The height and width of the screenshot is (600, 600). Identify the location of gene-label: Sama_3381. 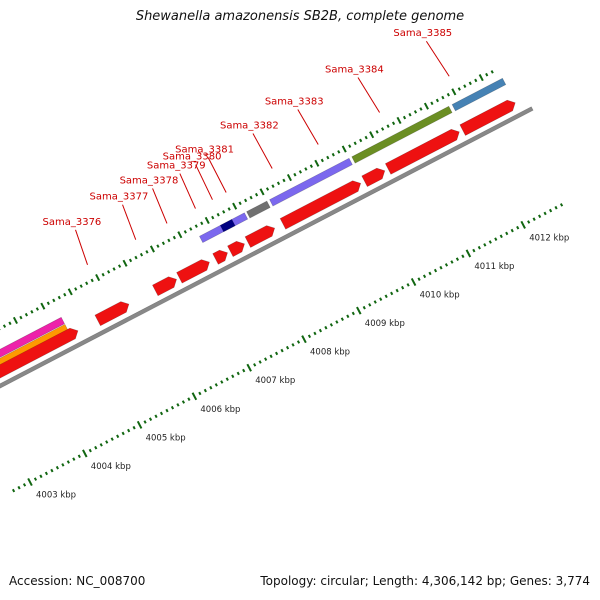
(204, 150).